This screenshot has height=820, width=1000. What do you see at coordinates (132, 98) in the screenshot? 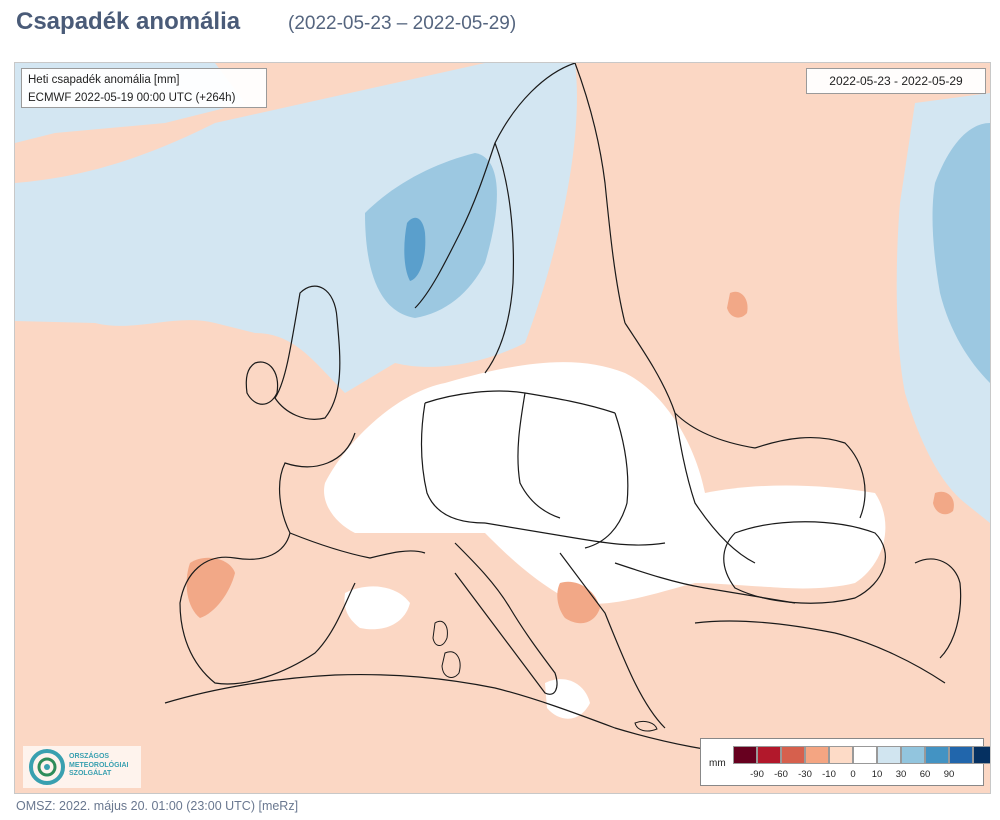
I see `map-info-line-2: ECMWF 2022-05-19 00:00 UTC (+264h)` at bounding box center [132, 98].